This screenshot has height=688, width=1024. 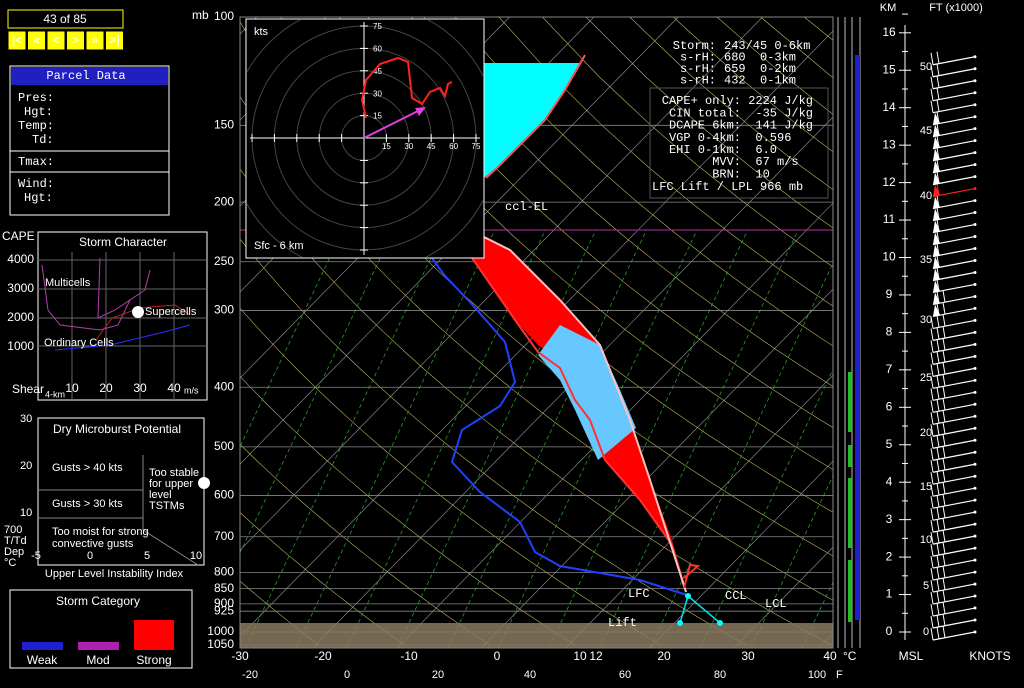 I want to click on stat-label: CIN total:, so click(x=705, y=113).